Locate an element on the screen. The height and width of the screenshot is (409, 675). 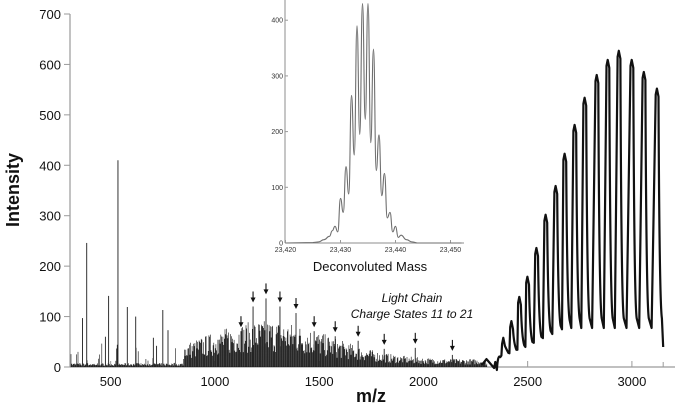
y-tick-label: 600 is located at coordinates (50, 64).